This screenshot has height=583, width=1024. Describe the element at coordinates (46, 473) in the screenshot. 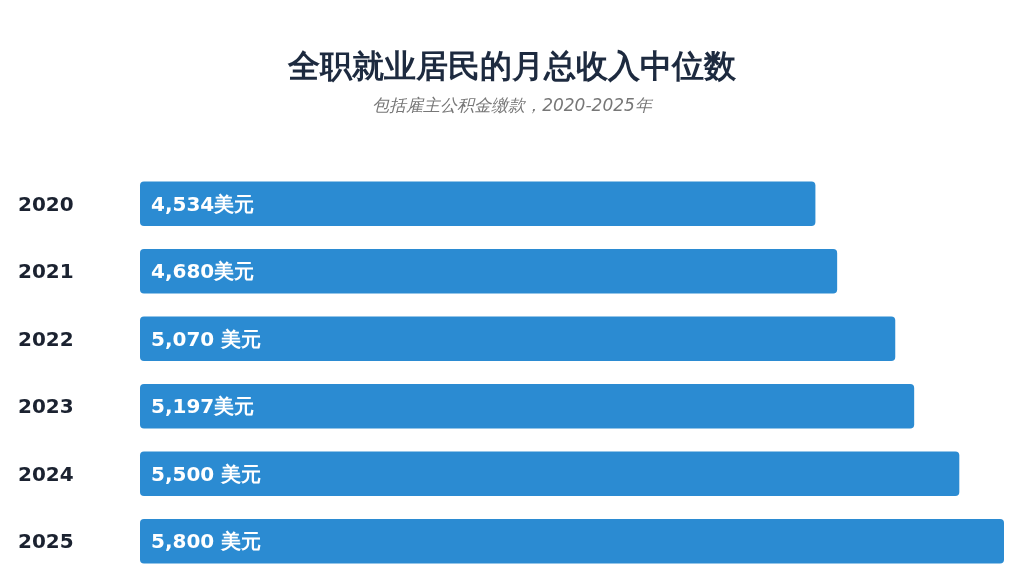

I see `y-tick-label: 2024` at that location.